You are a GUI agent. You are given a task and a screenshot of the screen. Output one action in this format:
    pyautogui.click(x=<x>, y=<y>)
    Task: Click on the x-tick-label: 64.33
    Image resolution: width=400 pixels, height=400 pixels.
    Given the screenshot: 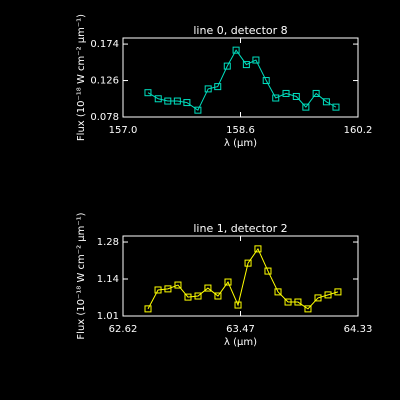 What is the action you would take?
    pyautogui.click(x=358, y=329)
    